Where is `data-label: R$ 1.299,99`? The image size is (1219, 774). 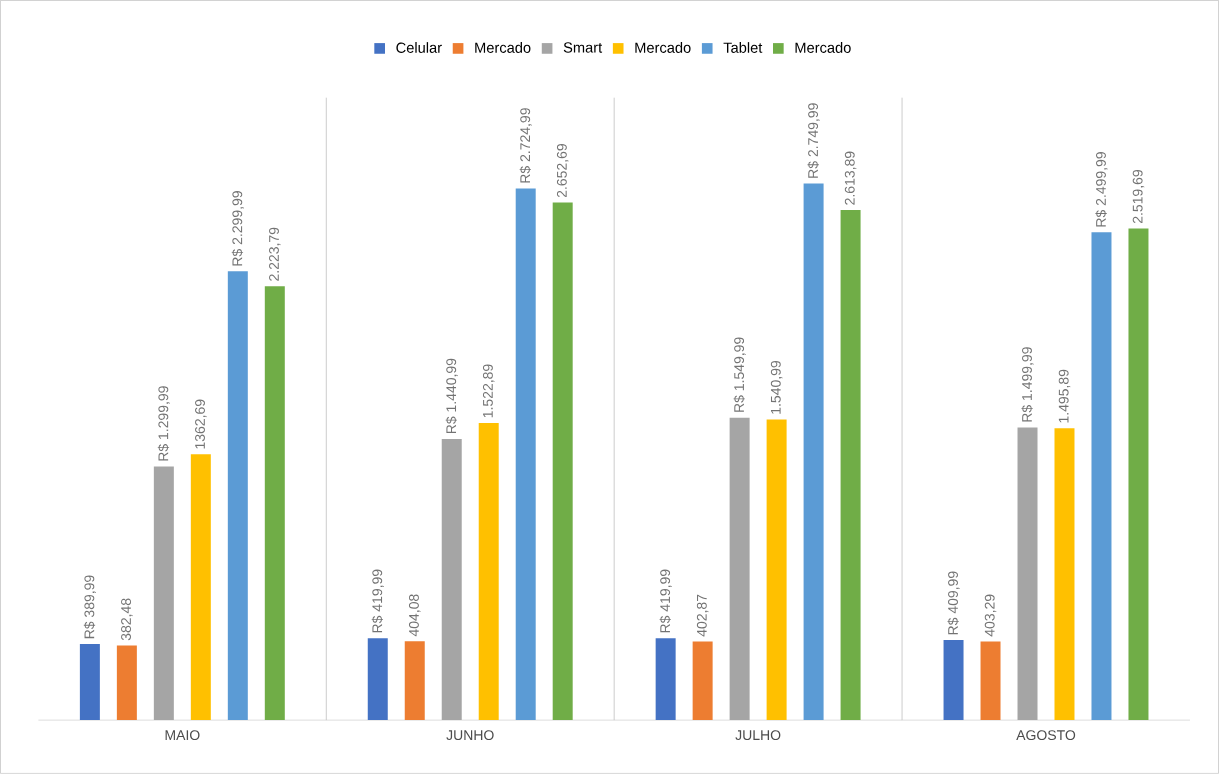
data-label: R$ 1.299,99 is located at coordinates (163, 423).